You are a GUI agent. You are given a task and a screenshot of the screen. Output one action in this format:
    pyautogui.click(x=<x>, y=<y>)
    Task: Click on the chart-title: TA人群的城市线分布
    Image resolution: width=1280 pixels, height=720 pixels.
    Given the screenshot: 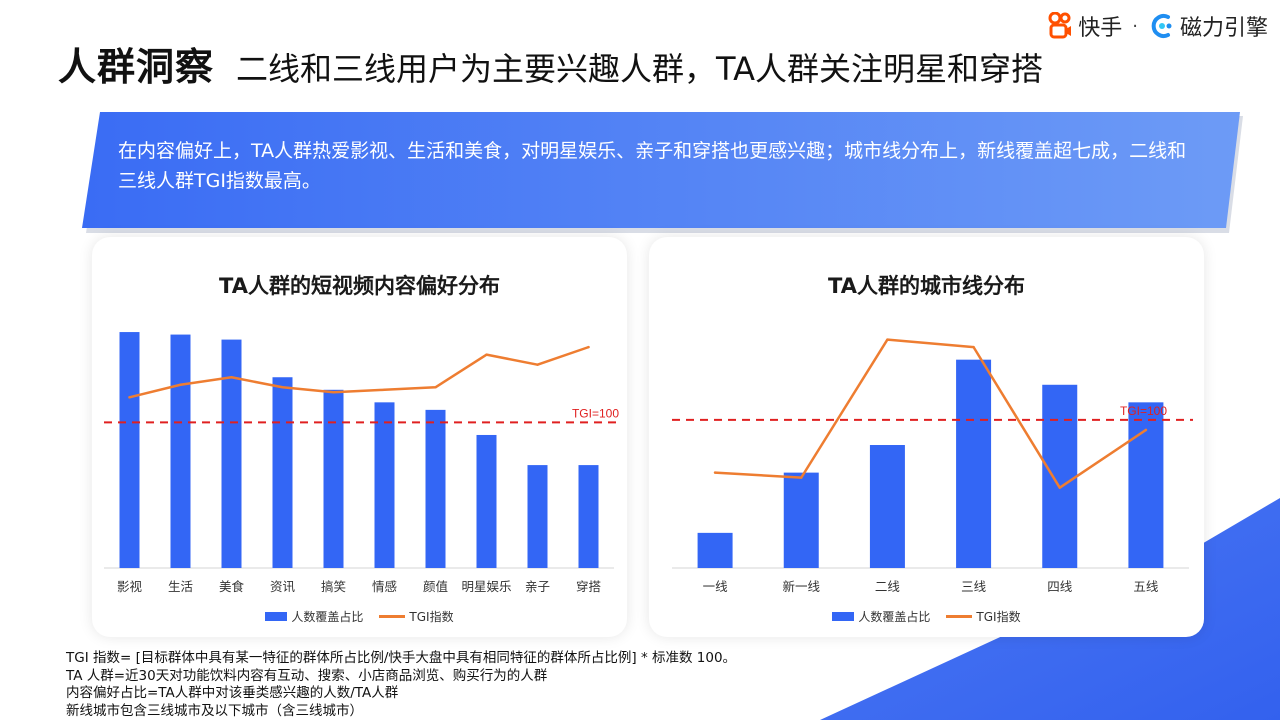 What is the action you would take?
    pyautogui.click(x=926, y=286)
    